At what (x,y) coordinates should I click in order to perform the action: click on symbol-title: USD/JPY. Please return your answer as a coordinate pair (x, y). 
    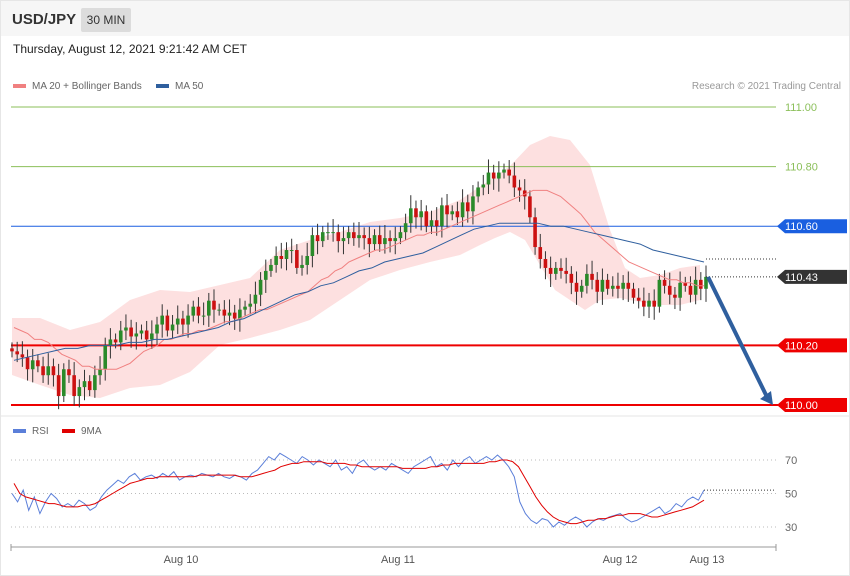
    Looking at the image, I should click on (44, 19).